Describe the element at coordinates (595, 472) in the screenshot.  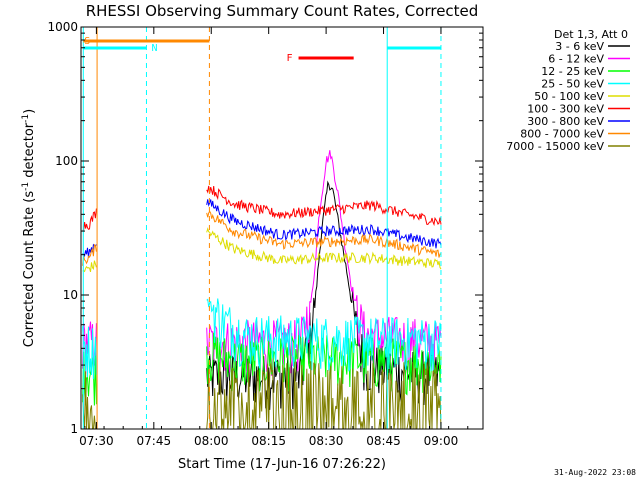
I see `timestamp: 31-Aug-2022 23:08` at that location.